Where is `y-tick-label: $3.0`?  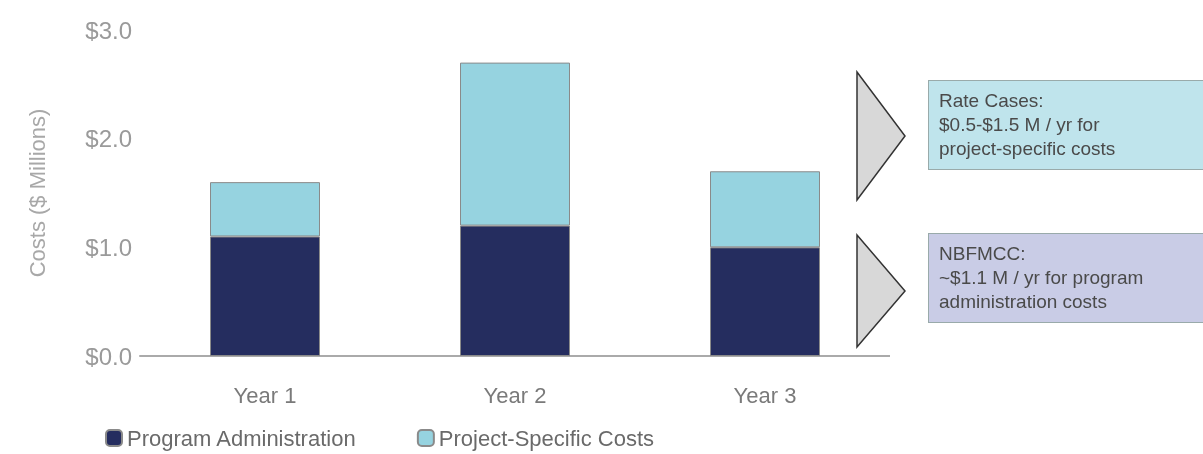 y-tick-label: $3.0 is located at coordinates (108, 30).